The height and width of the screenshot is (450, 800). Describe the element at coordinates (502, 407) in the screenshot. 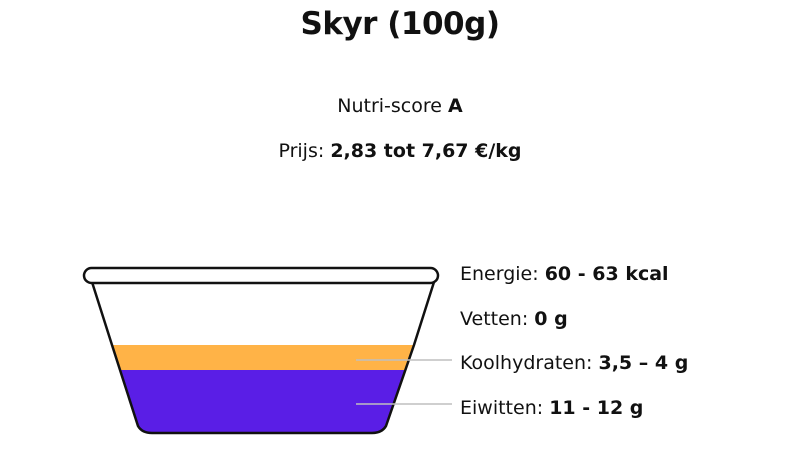

I see `nutrient-label: Eiwitten:` at that location.